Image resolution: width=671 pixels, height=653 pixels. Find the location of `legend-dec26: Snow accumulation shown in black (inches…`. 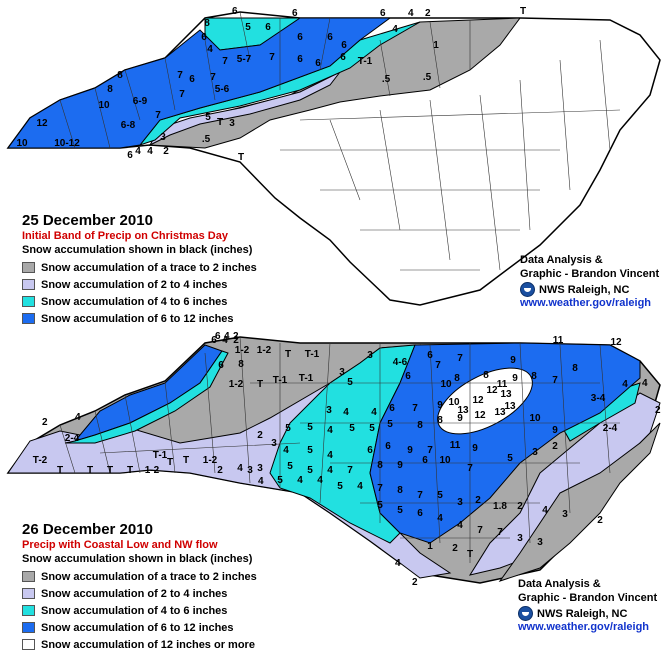

legend-dec26: Snow accumulation shown in black (inches… is located at coordinates (139, 603).